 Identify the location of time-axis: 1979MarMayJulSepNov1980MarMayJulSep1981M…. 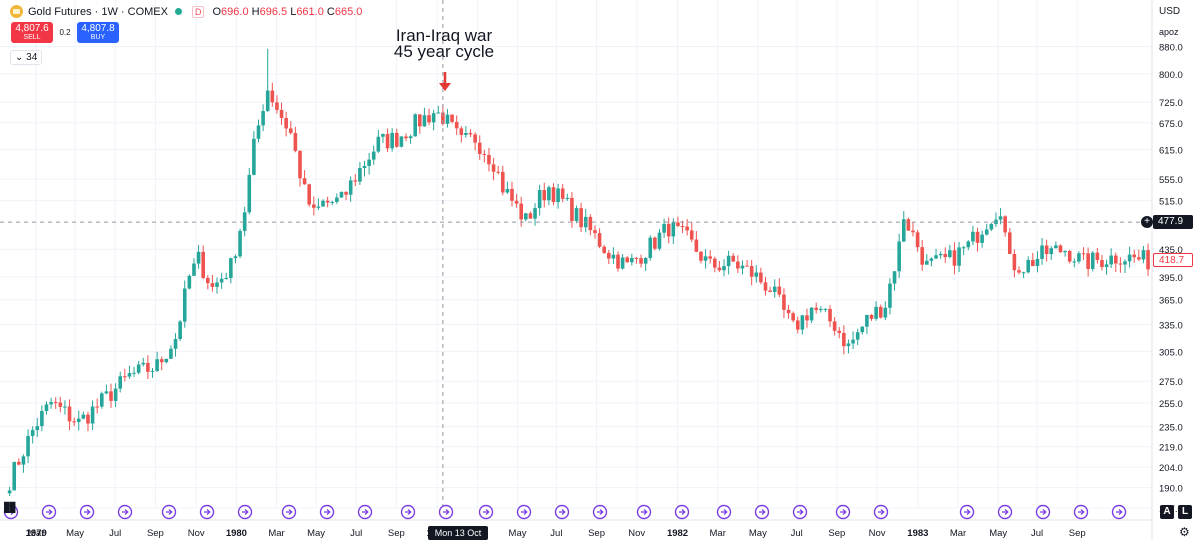
(576, 529).